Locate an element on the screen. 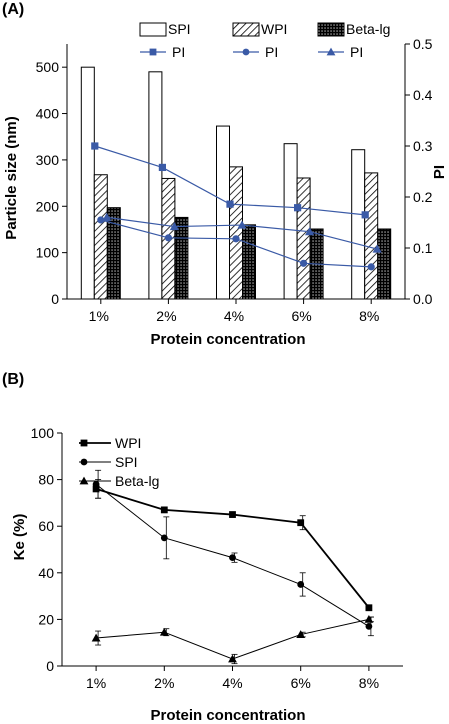 This screenshot has height=724, width=449. legend-label-beta-lg: Beta-lg is located at coordinates (368, 29).